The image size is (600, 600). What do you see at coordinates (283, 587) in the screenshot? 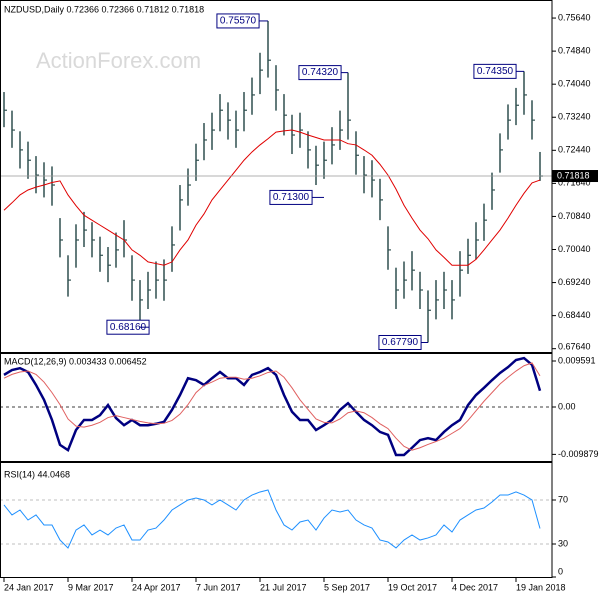
I see `x-tick-label: 21 Jul 2017` at bounding box center [283, 587].